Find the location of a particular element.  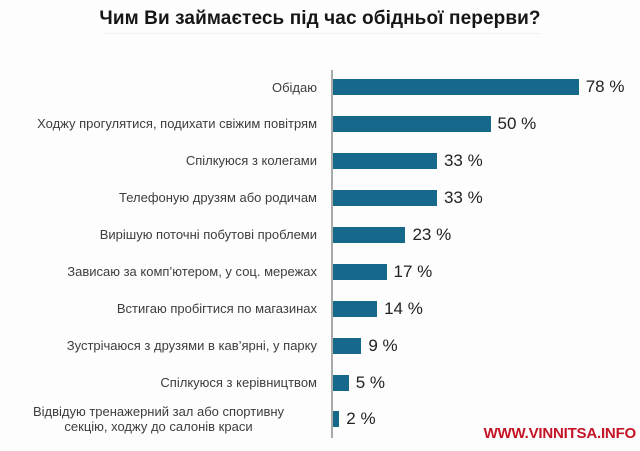

chart-row: Спілкуюся з керівництвом 5 % is located at coordinates (320, 382).